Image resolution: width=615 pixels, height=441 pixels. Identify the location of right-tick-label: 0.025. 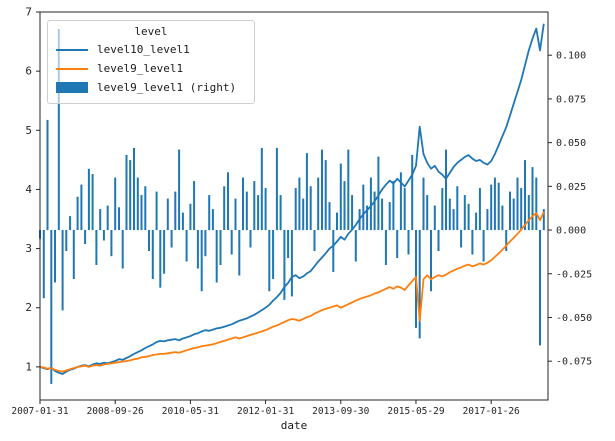
(571, 187).